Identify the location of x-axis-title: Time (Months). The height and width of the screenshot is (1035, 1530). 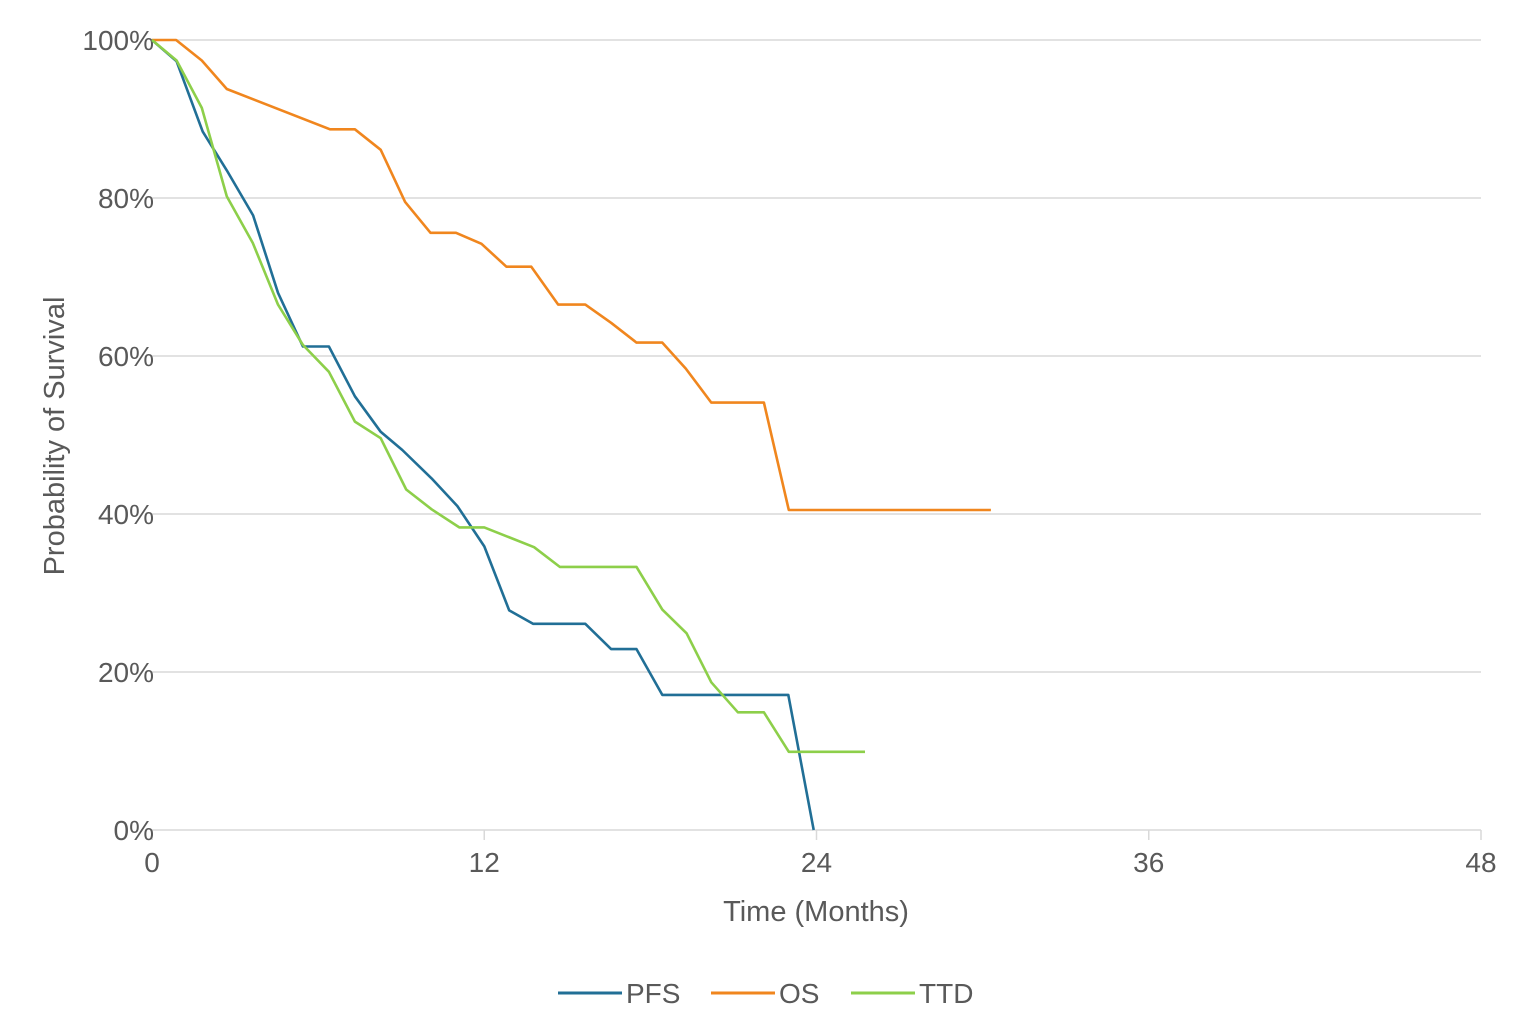
(816, 912).